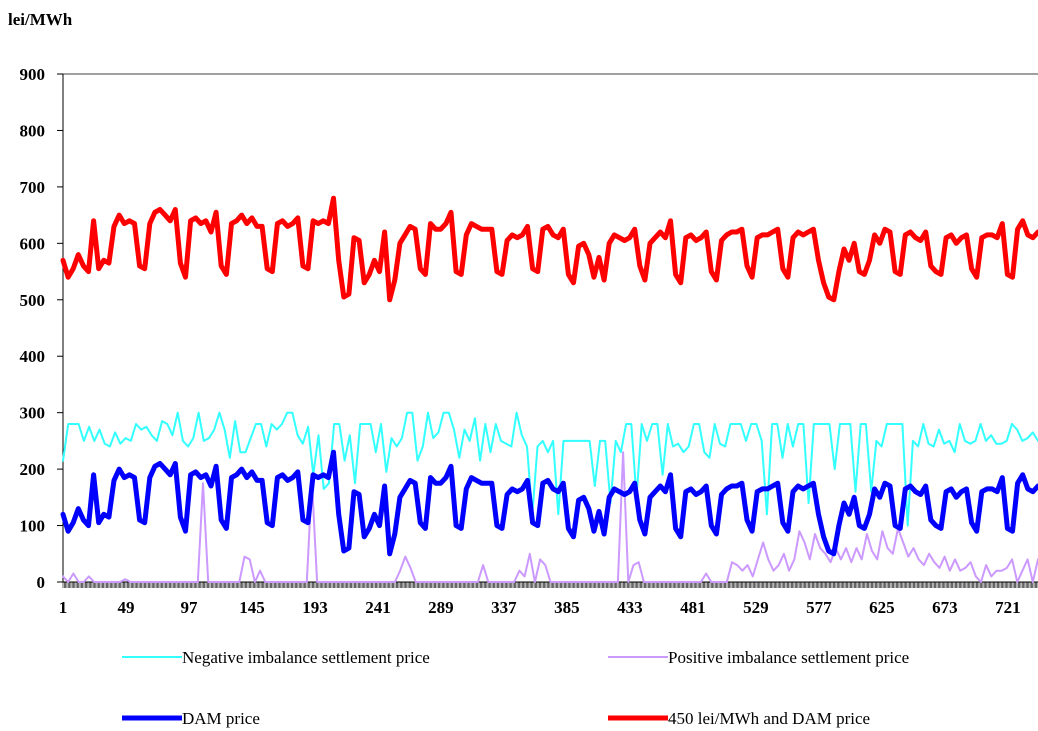  Describe the element at coordinates (306, 657) in the screenshot. I see `legend-label-1: Negative imbalance settlement price` at that location.